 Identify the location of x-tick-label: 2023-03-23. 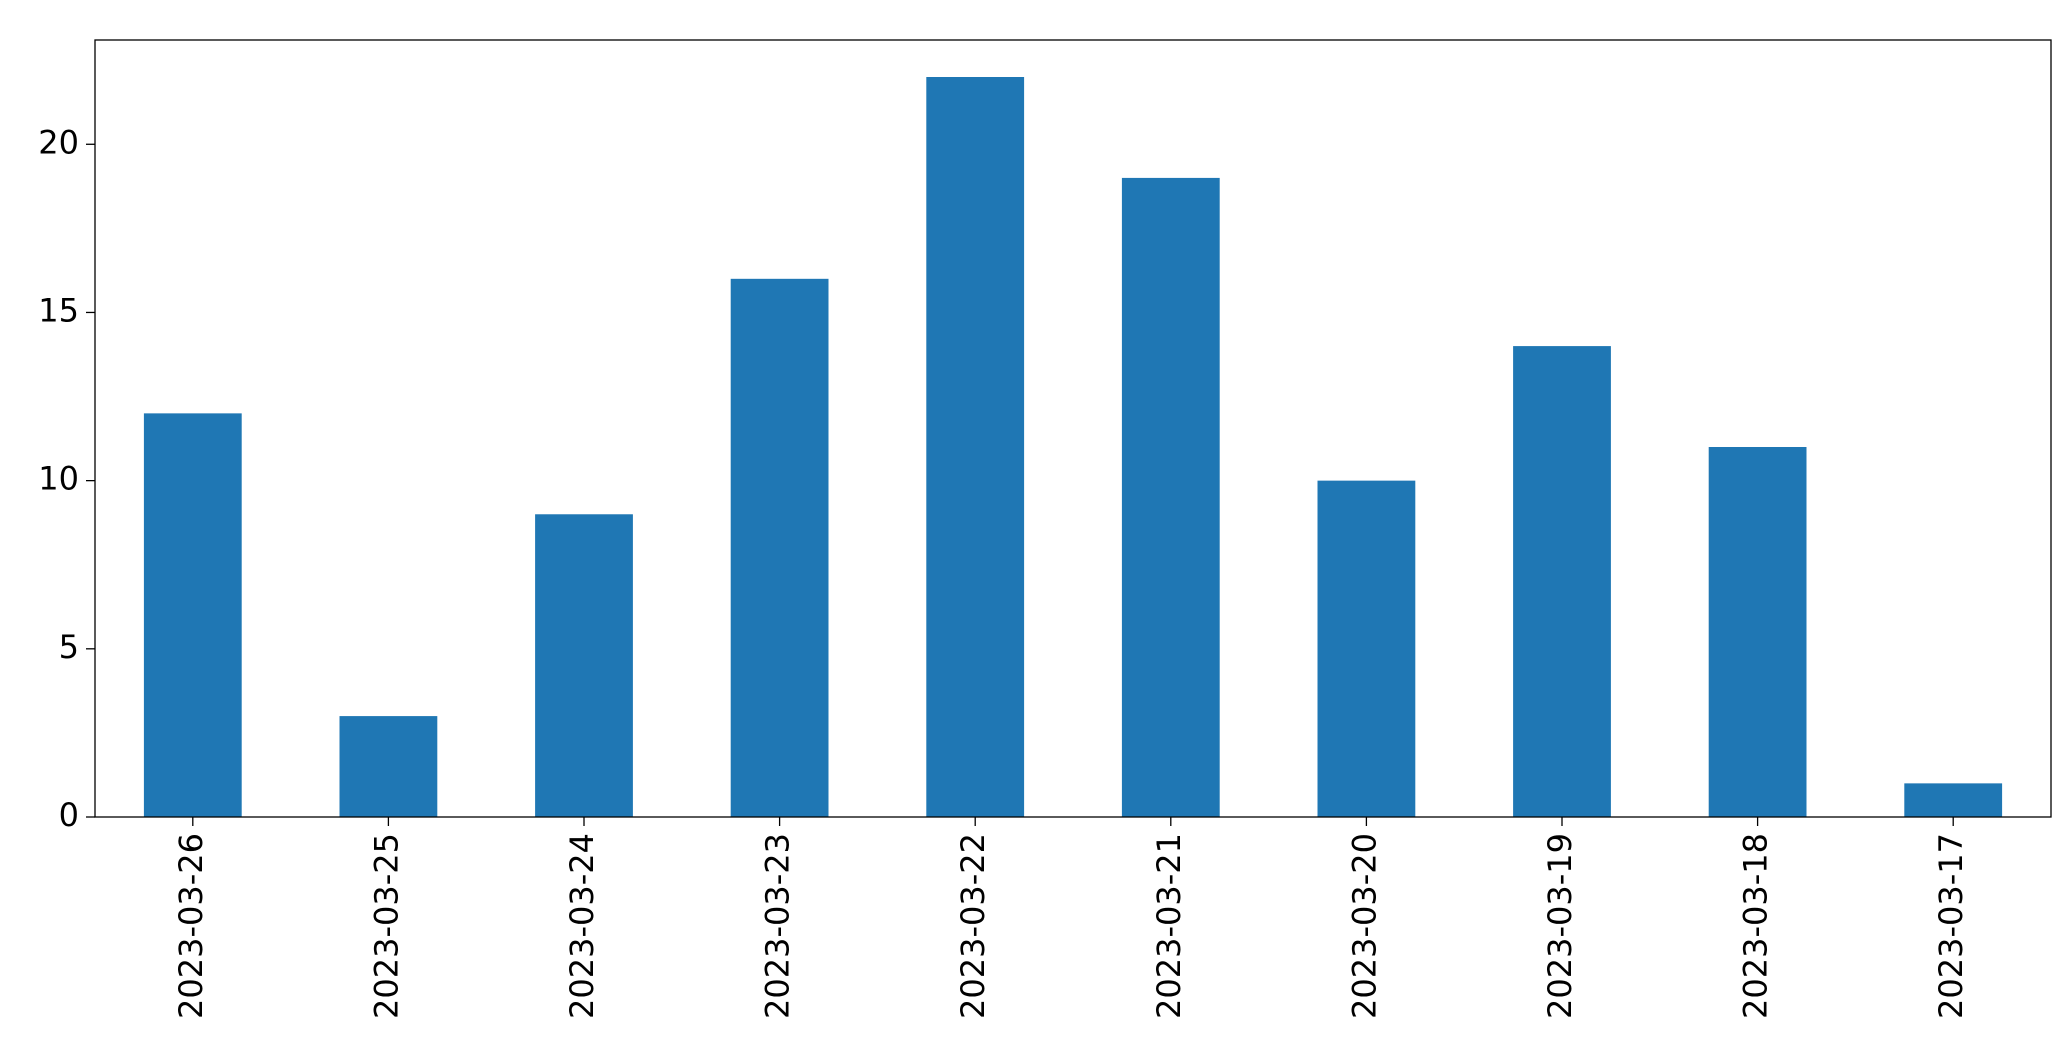
(778, 926).